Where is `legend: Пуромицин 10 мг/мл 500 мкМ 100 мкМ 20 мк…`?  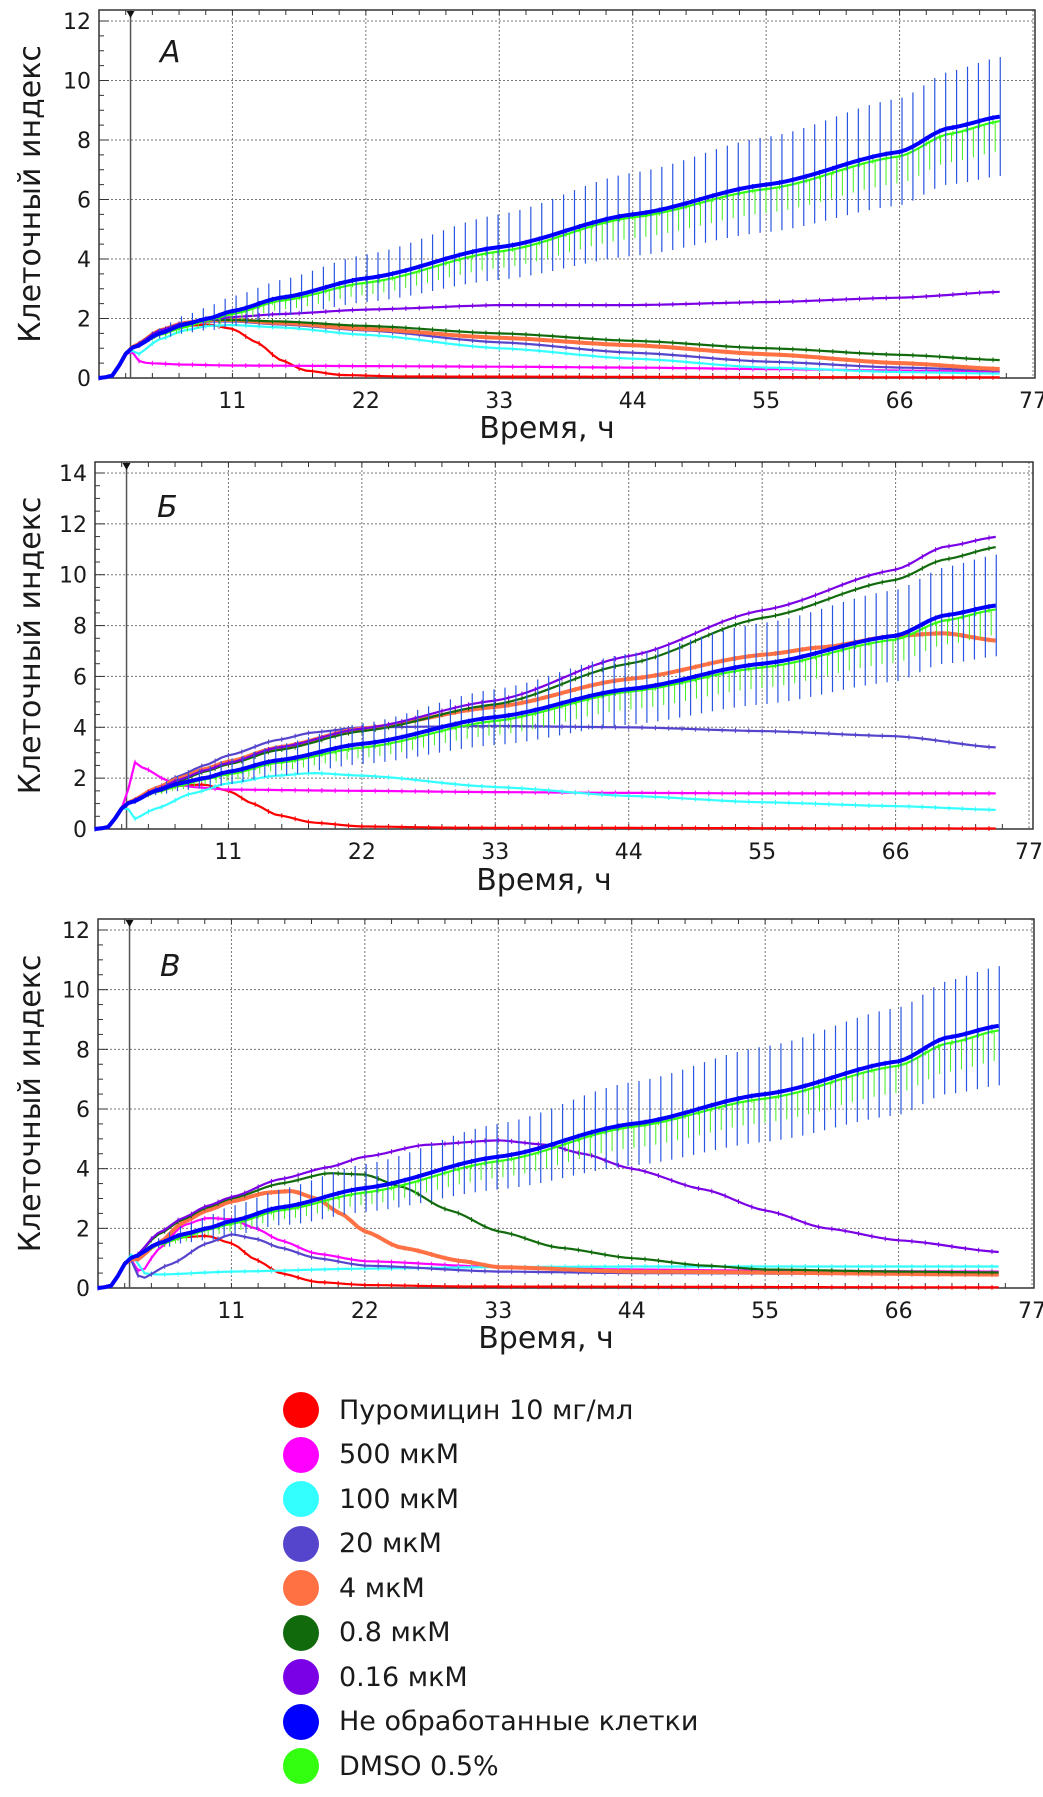 legend: Пуромицин 10 мг/мл 500 мкМ 100 мкМ 20 мк… is located at coordinates (490, 1588).